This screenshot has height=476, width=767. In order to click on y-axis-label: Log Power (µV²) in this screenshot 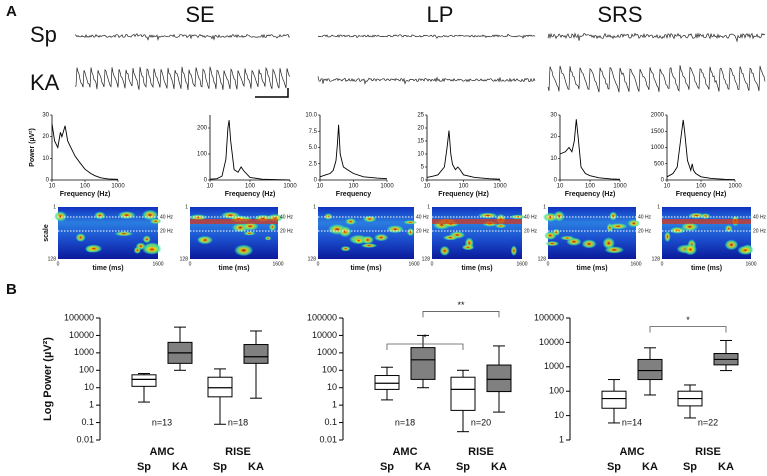, I will do `click(48, 379)`.